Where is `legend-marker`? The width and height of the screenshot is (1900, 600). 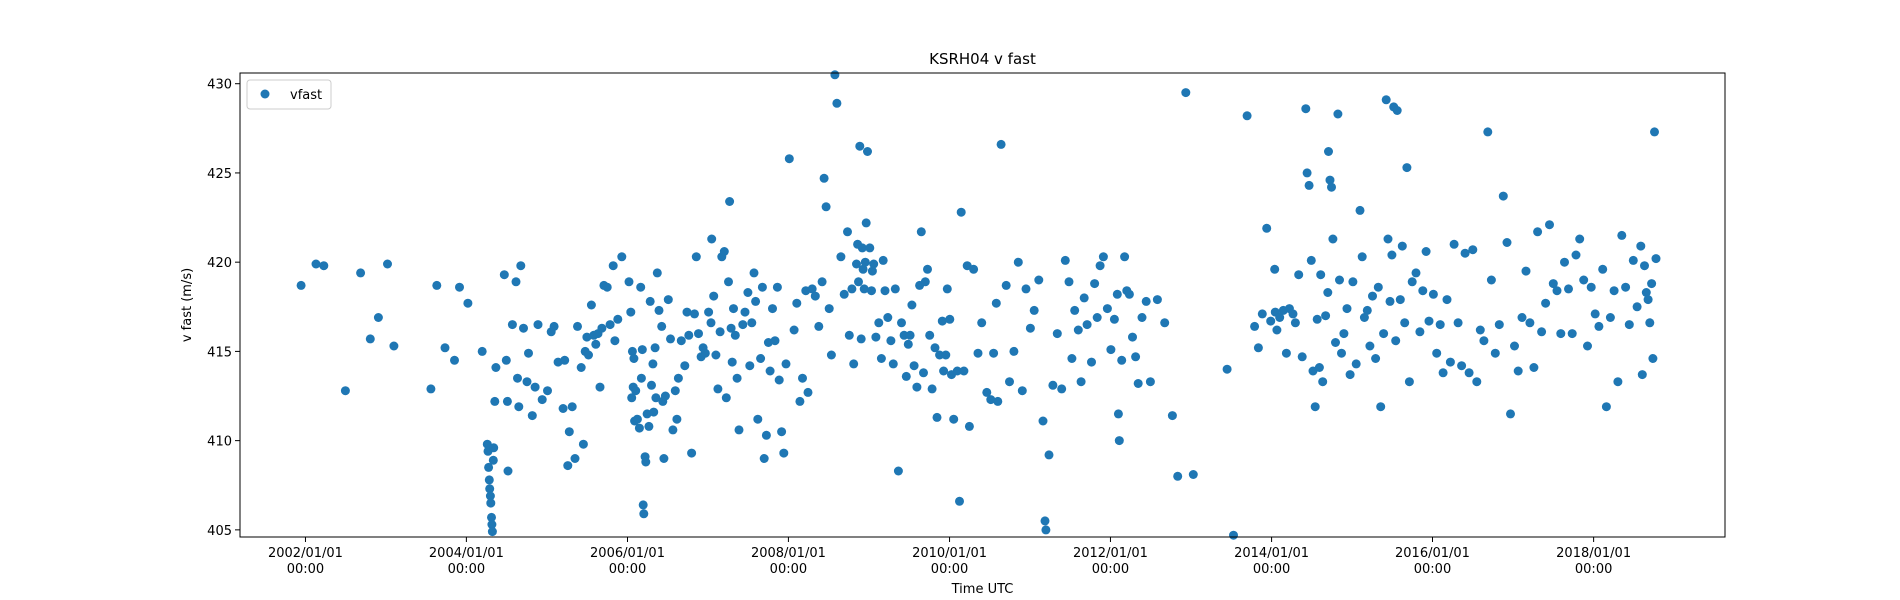 legend-marker is located at coordinates (265, 94).